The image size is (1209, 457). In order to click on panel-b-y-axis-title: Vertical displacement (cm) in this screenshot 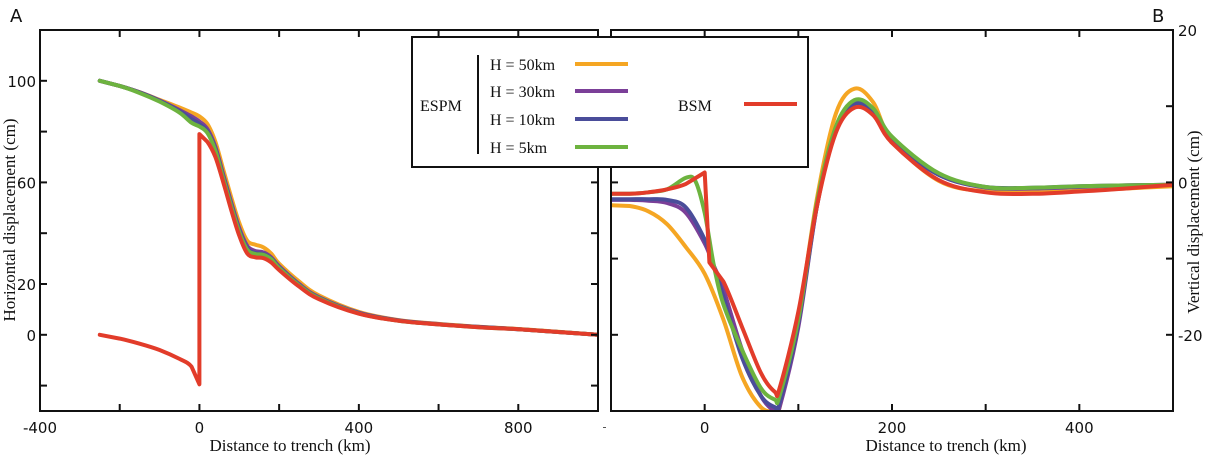, I will do `click(1193, 221)`.